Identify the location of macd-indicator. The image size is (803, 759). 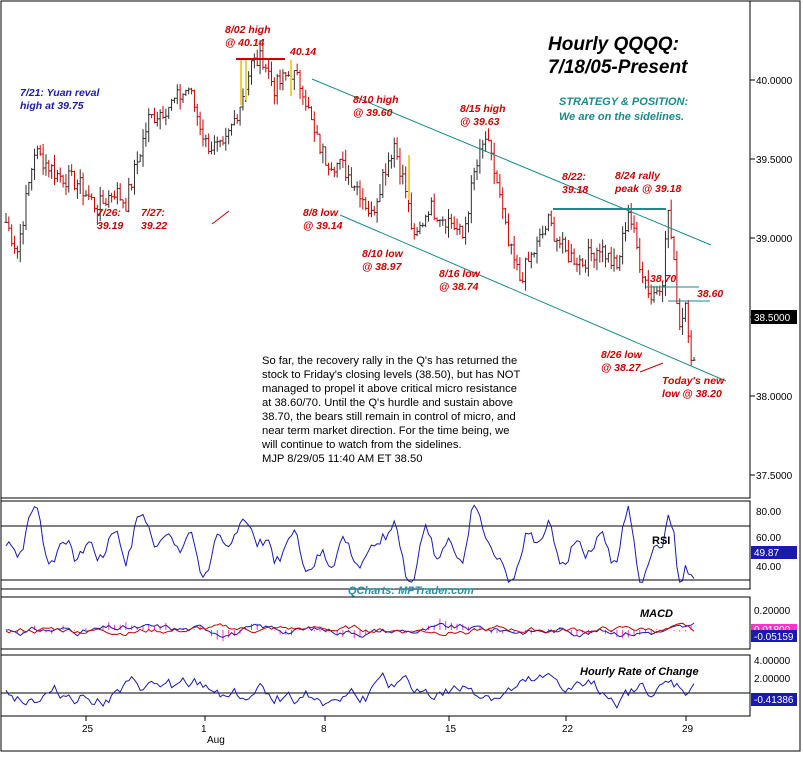
(350, 630).